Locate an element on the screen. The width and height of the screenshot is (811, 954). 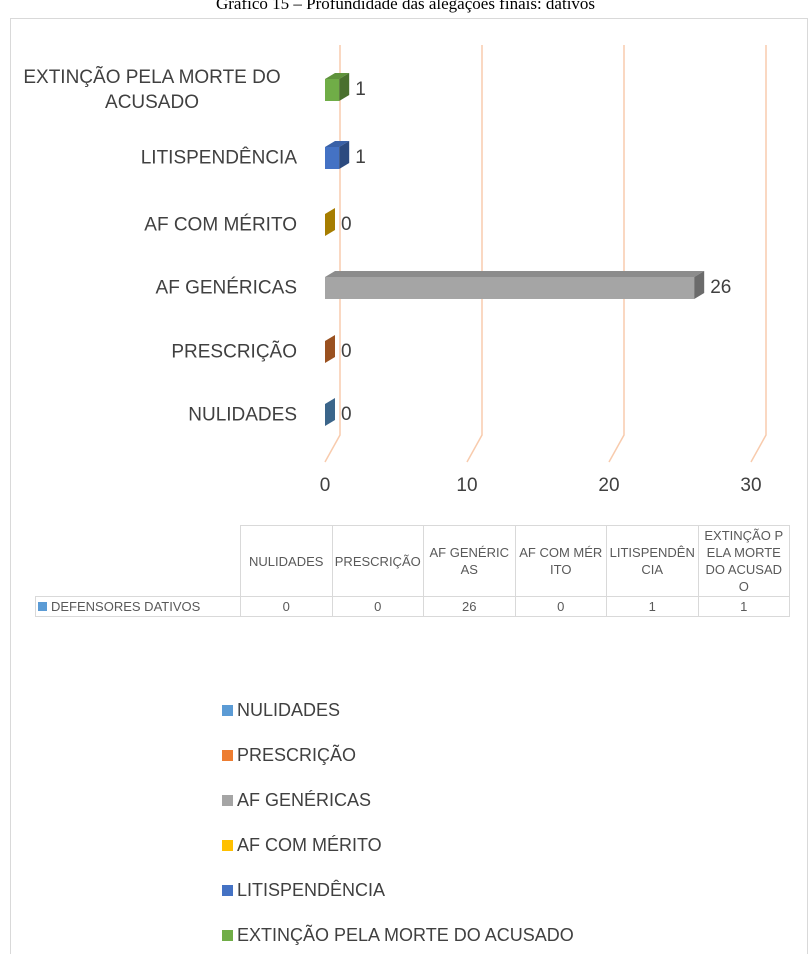
legend-label: AF COM MÉRITO is located at coordinates (309, 845).